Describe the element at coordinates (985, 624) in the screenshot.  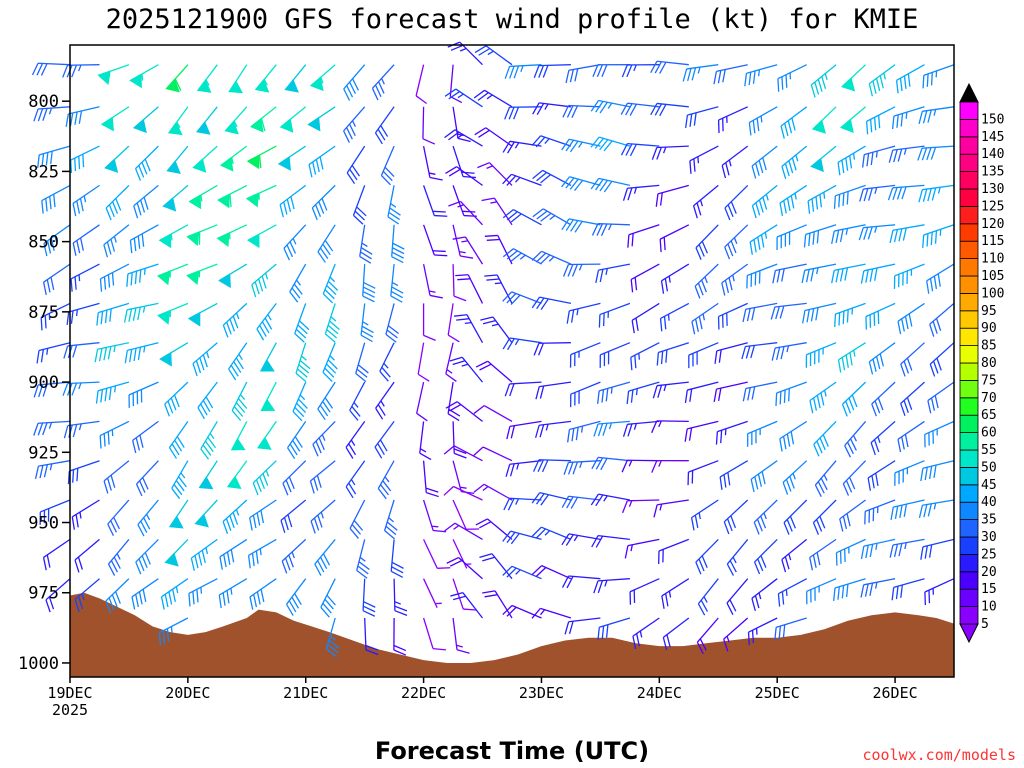
I see `colorbar-label: 5` at that location.